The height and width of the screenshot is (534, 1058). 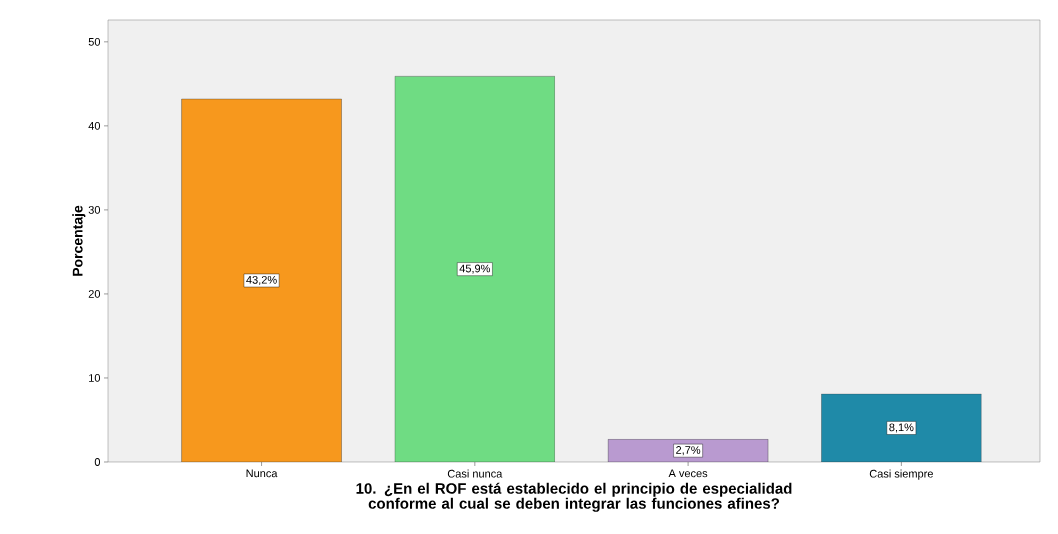 I want to click on y-tick-label: 40, so click(x=94, y=125).